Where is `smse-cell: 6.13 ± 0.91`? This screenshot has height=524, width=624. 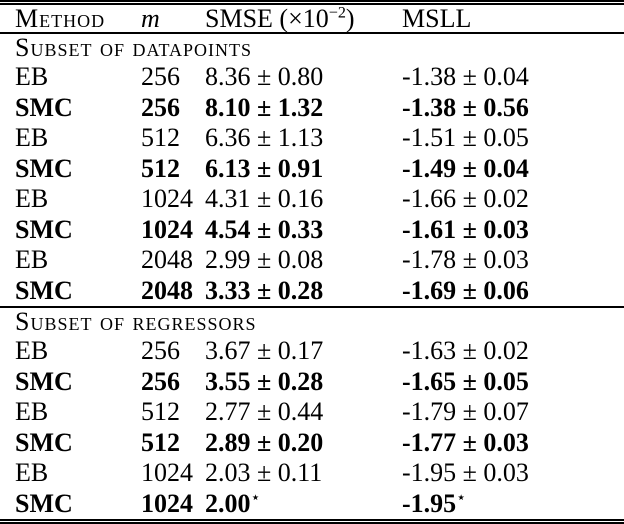 smse-cell: 6.13 ± 0.91 is located at coordinates (264, 168).